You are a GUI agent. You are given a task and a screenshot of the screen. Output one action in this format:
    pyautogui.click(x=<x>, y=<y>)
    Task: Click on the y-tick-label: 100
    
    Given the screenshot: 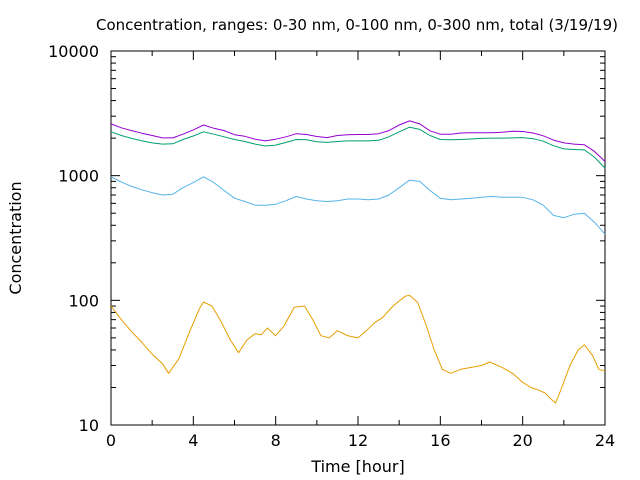 What is the action you would take?
    pyautogui.click(x=83, y=300)
    